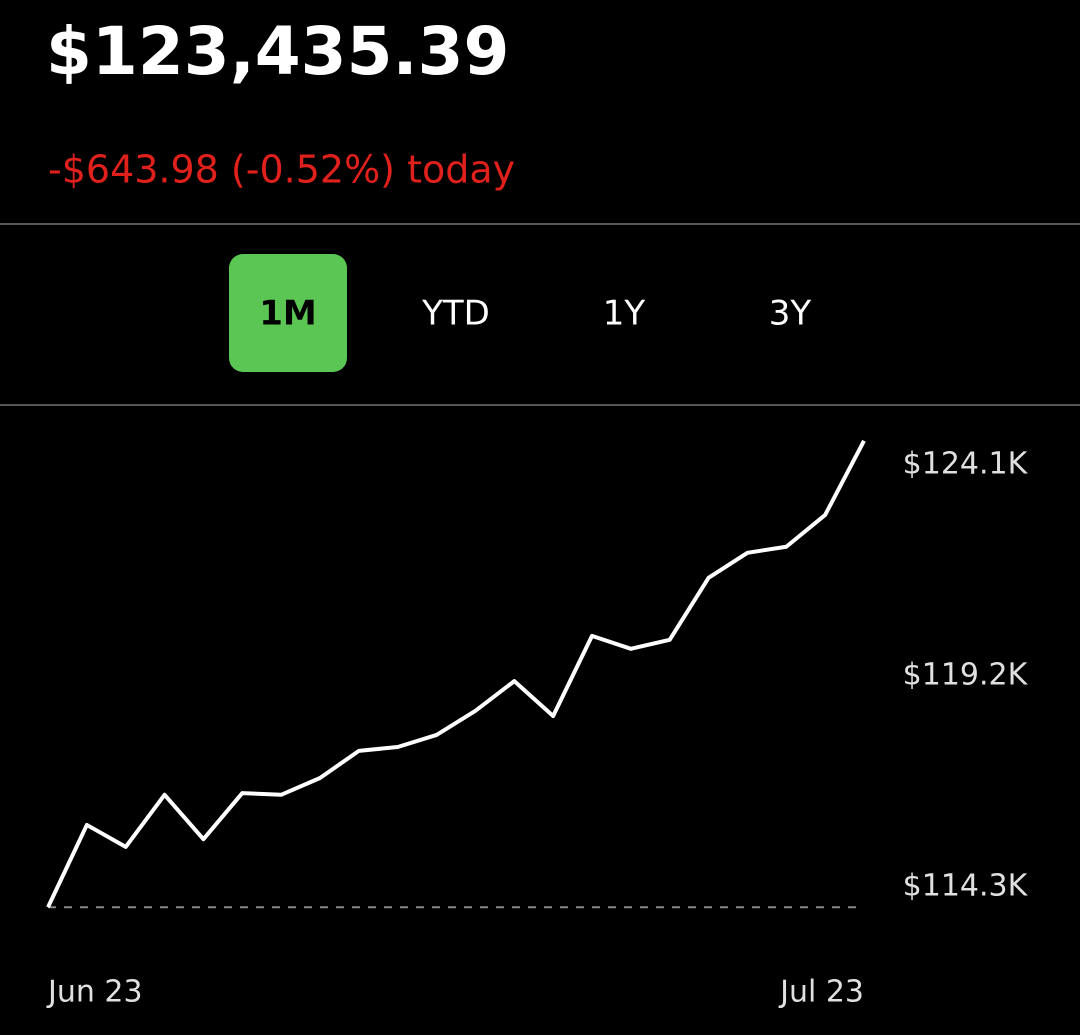 The width and height of the screenshot is (1080, 1035). Describe the element at coordinates (624, 314) in the screenshot. I see `tab: 1Y` at that location.